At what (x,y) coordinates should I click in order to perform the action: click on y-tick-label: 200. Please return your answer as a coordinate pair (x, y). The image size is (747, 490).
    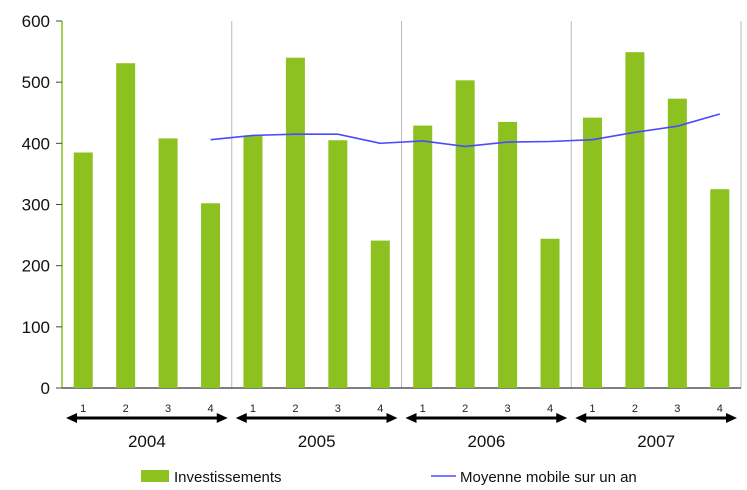
    Looking at the image, I should click on (36, 266).